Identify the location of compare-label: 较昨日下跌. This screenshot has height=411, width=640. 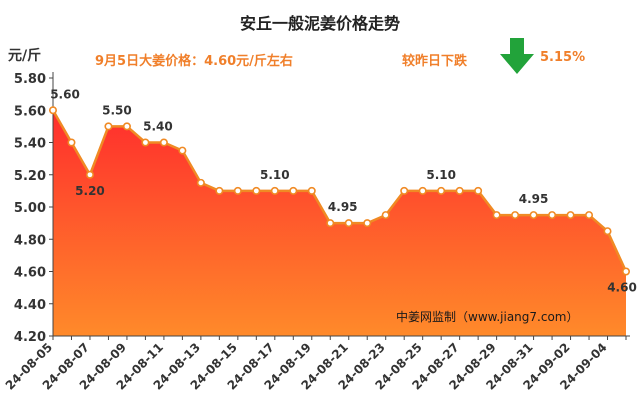
(435, 61).